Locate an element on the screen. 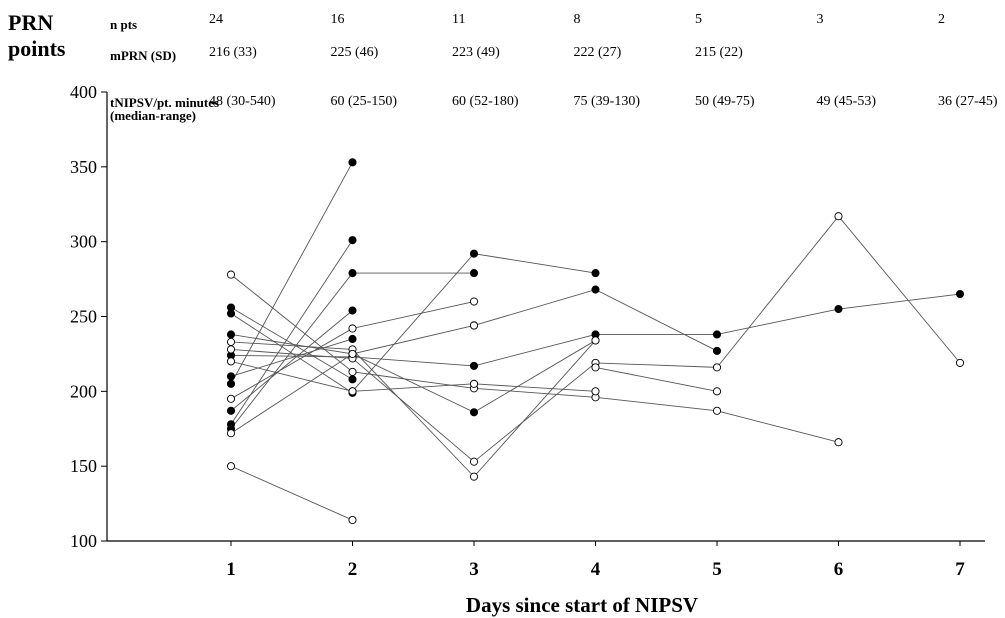 The height and width of the screenshot is (618, 1005). y-tick-label: 150 is located at coordinates (83, 466).